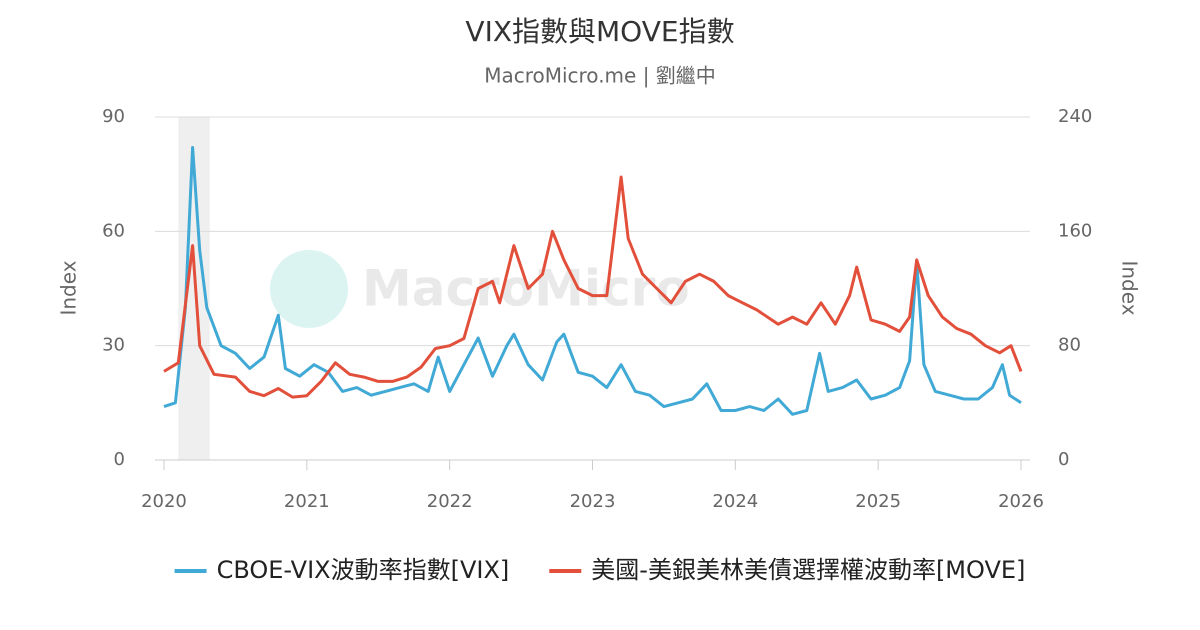 The width and height of the screenshot is (1200, 630). Describe the element at coordinates (1075, 230) in the screenshot. I see `y2-tick-label: 160` at that location.